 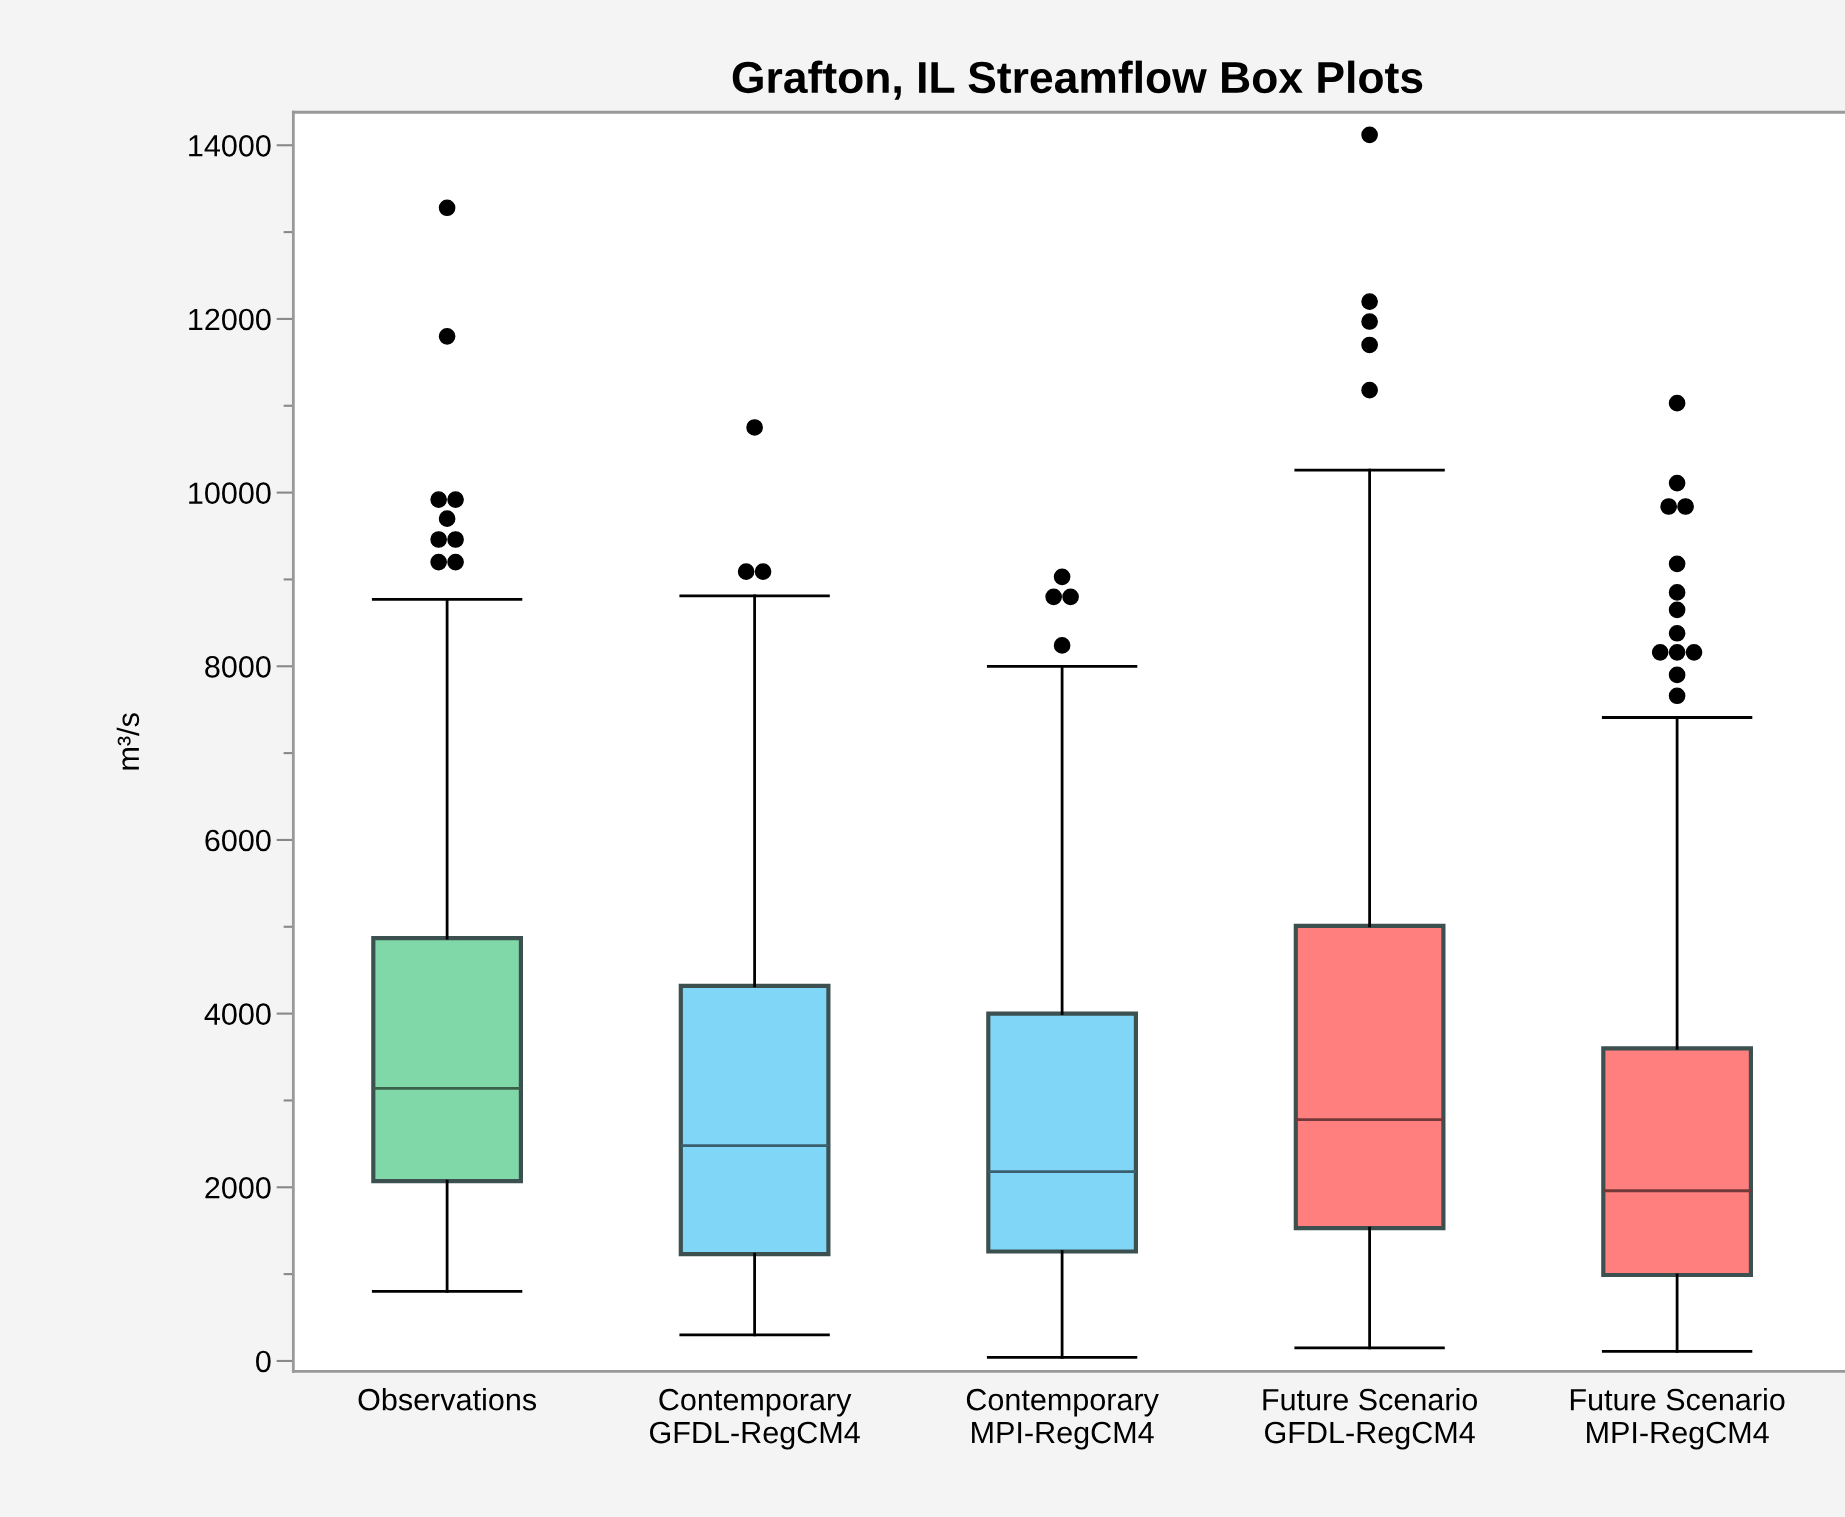 I want to click on chart-title: Grafton, IL Streamflow Box Plots, so click(x=1077, y=80).